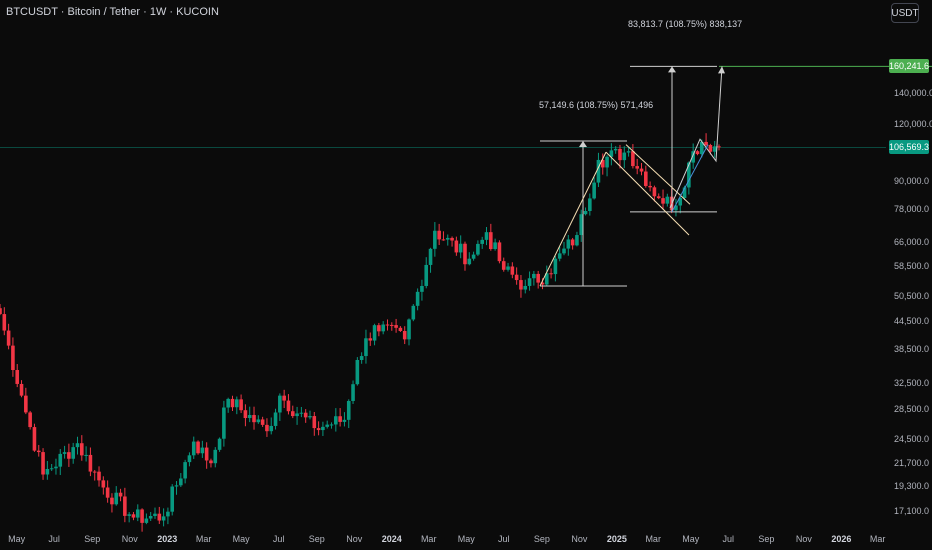 This screenshot has height=550, width=932. Describe the element at coordinates (658, 174) in the screenshot. I see `flag-upper-line` at that location.